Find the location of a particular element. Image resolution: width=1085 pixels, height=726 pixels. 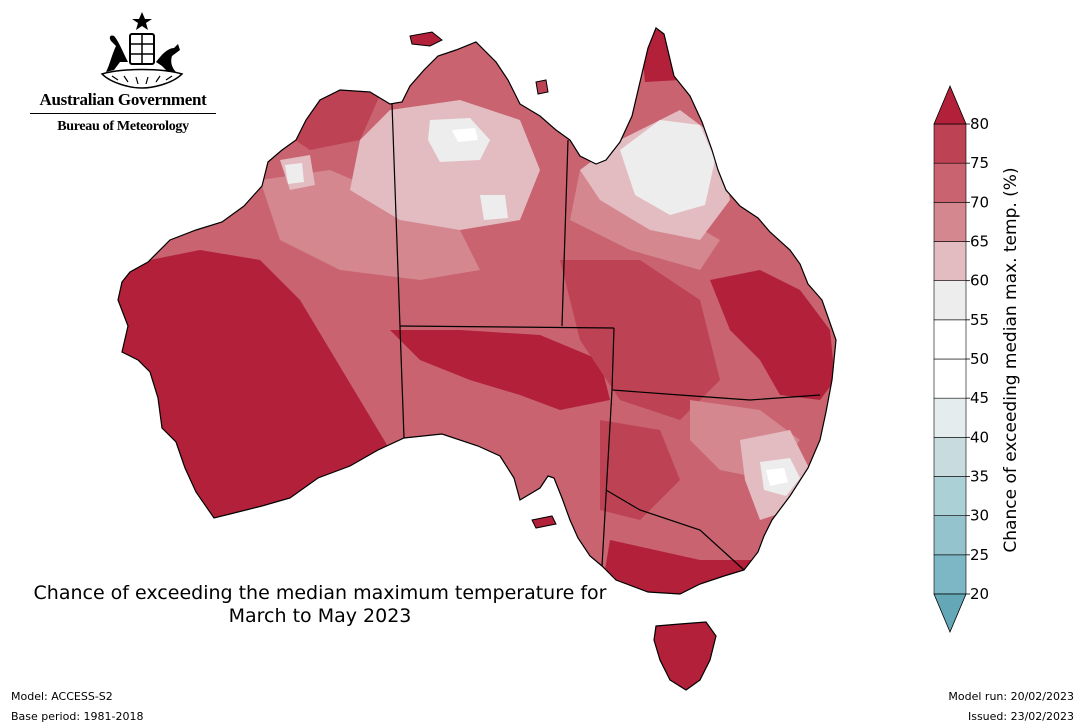

coat-of-arms-icon is located at coordinates (142, 50).